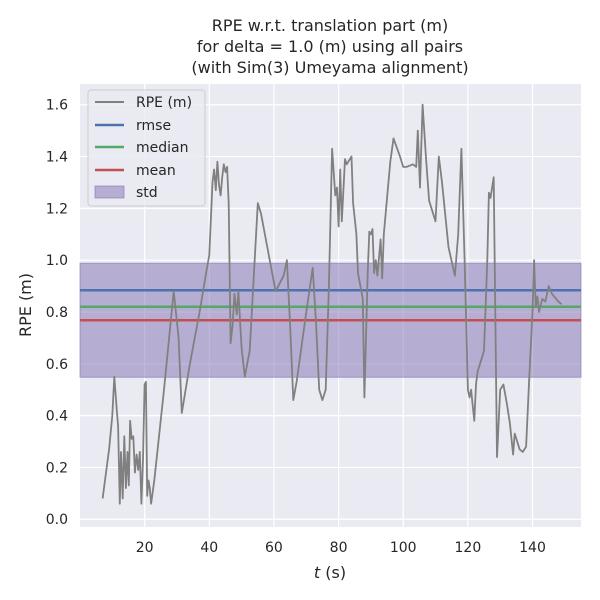 Image resolution: width=600 pixels, height=600 pixels. I want to click on stat-lines, so click(330, 305).